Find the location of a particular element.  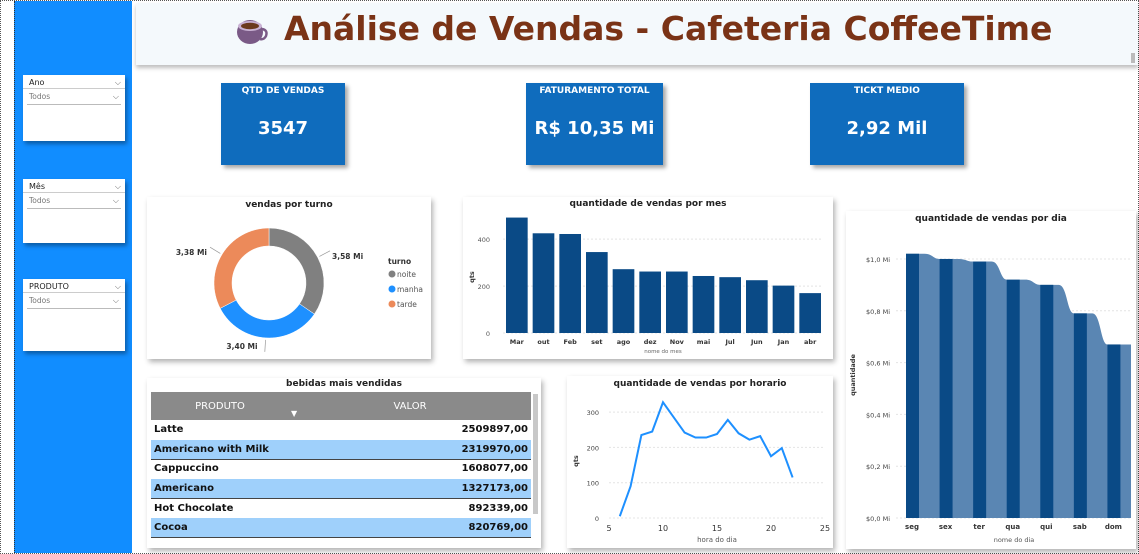

cell-produto: Hot Chocolate is located at coordinates (220, 508).